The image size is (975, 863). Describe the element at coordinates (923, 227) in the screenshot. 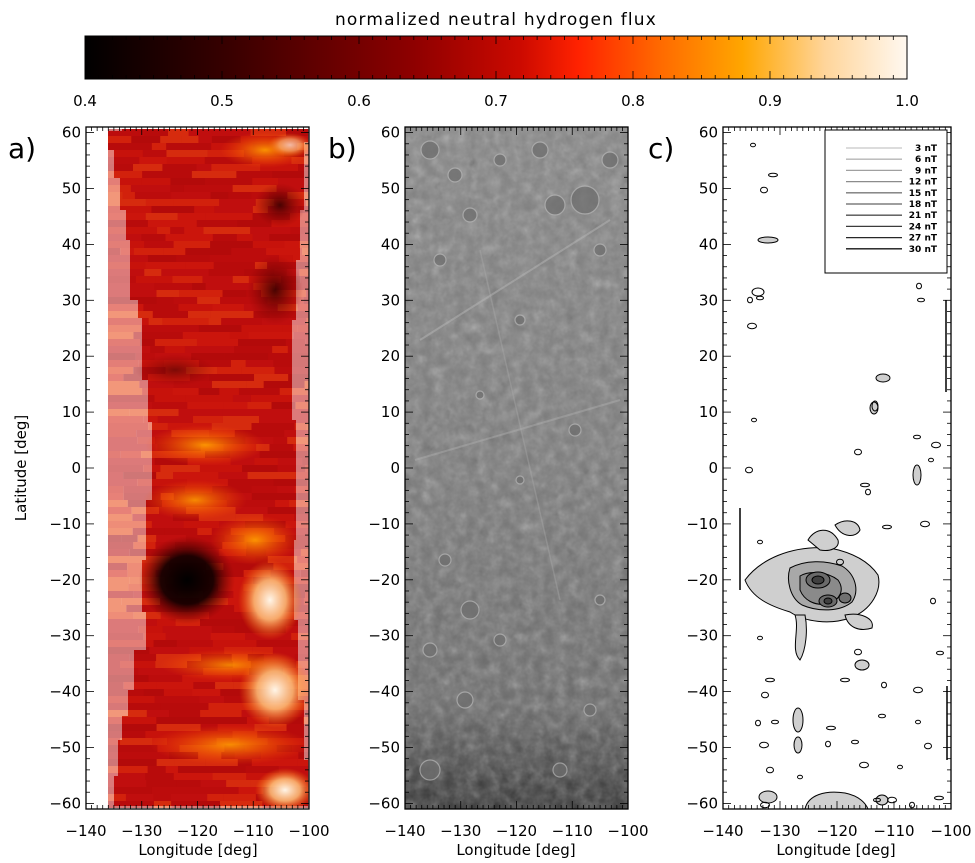

I see `legend-label: 24 nT` at that location.